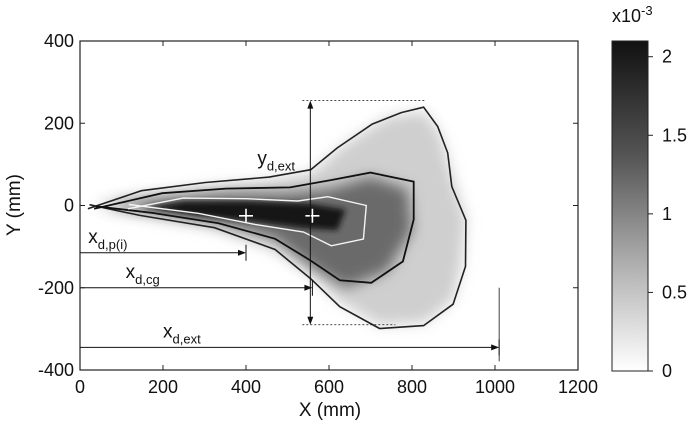  I want to click on x-ext-arrowhead, so click(495, 347).